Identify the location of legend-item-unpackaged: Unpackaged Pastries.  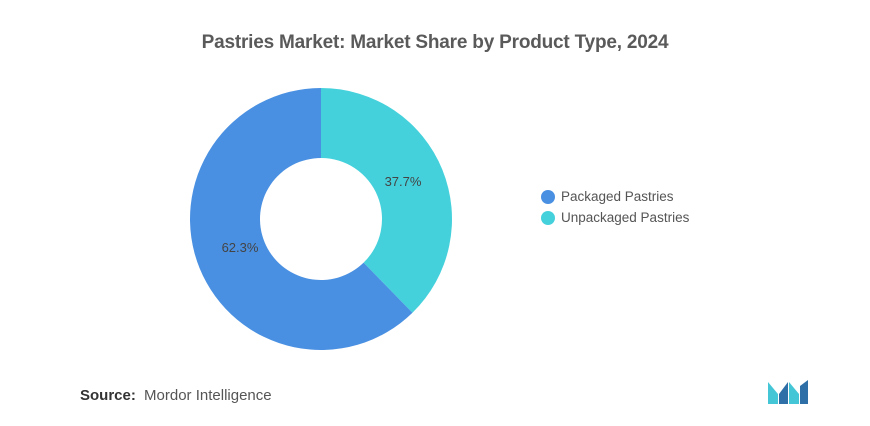
(615, 217).